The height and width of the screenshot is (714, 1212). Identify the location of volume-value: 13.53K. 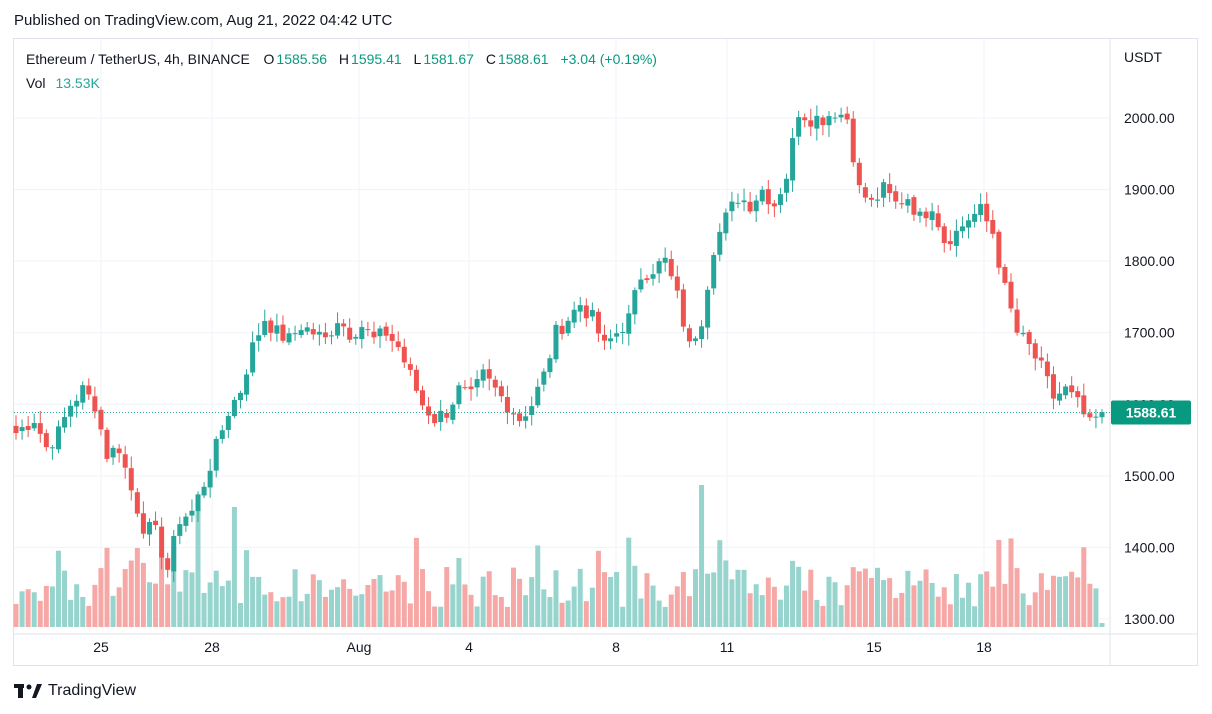
(77, 83).